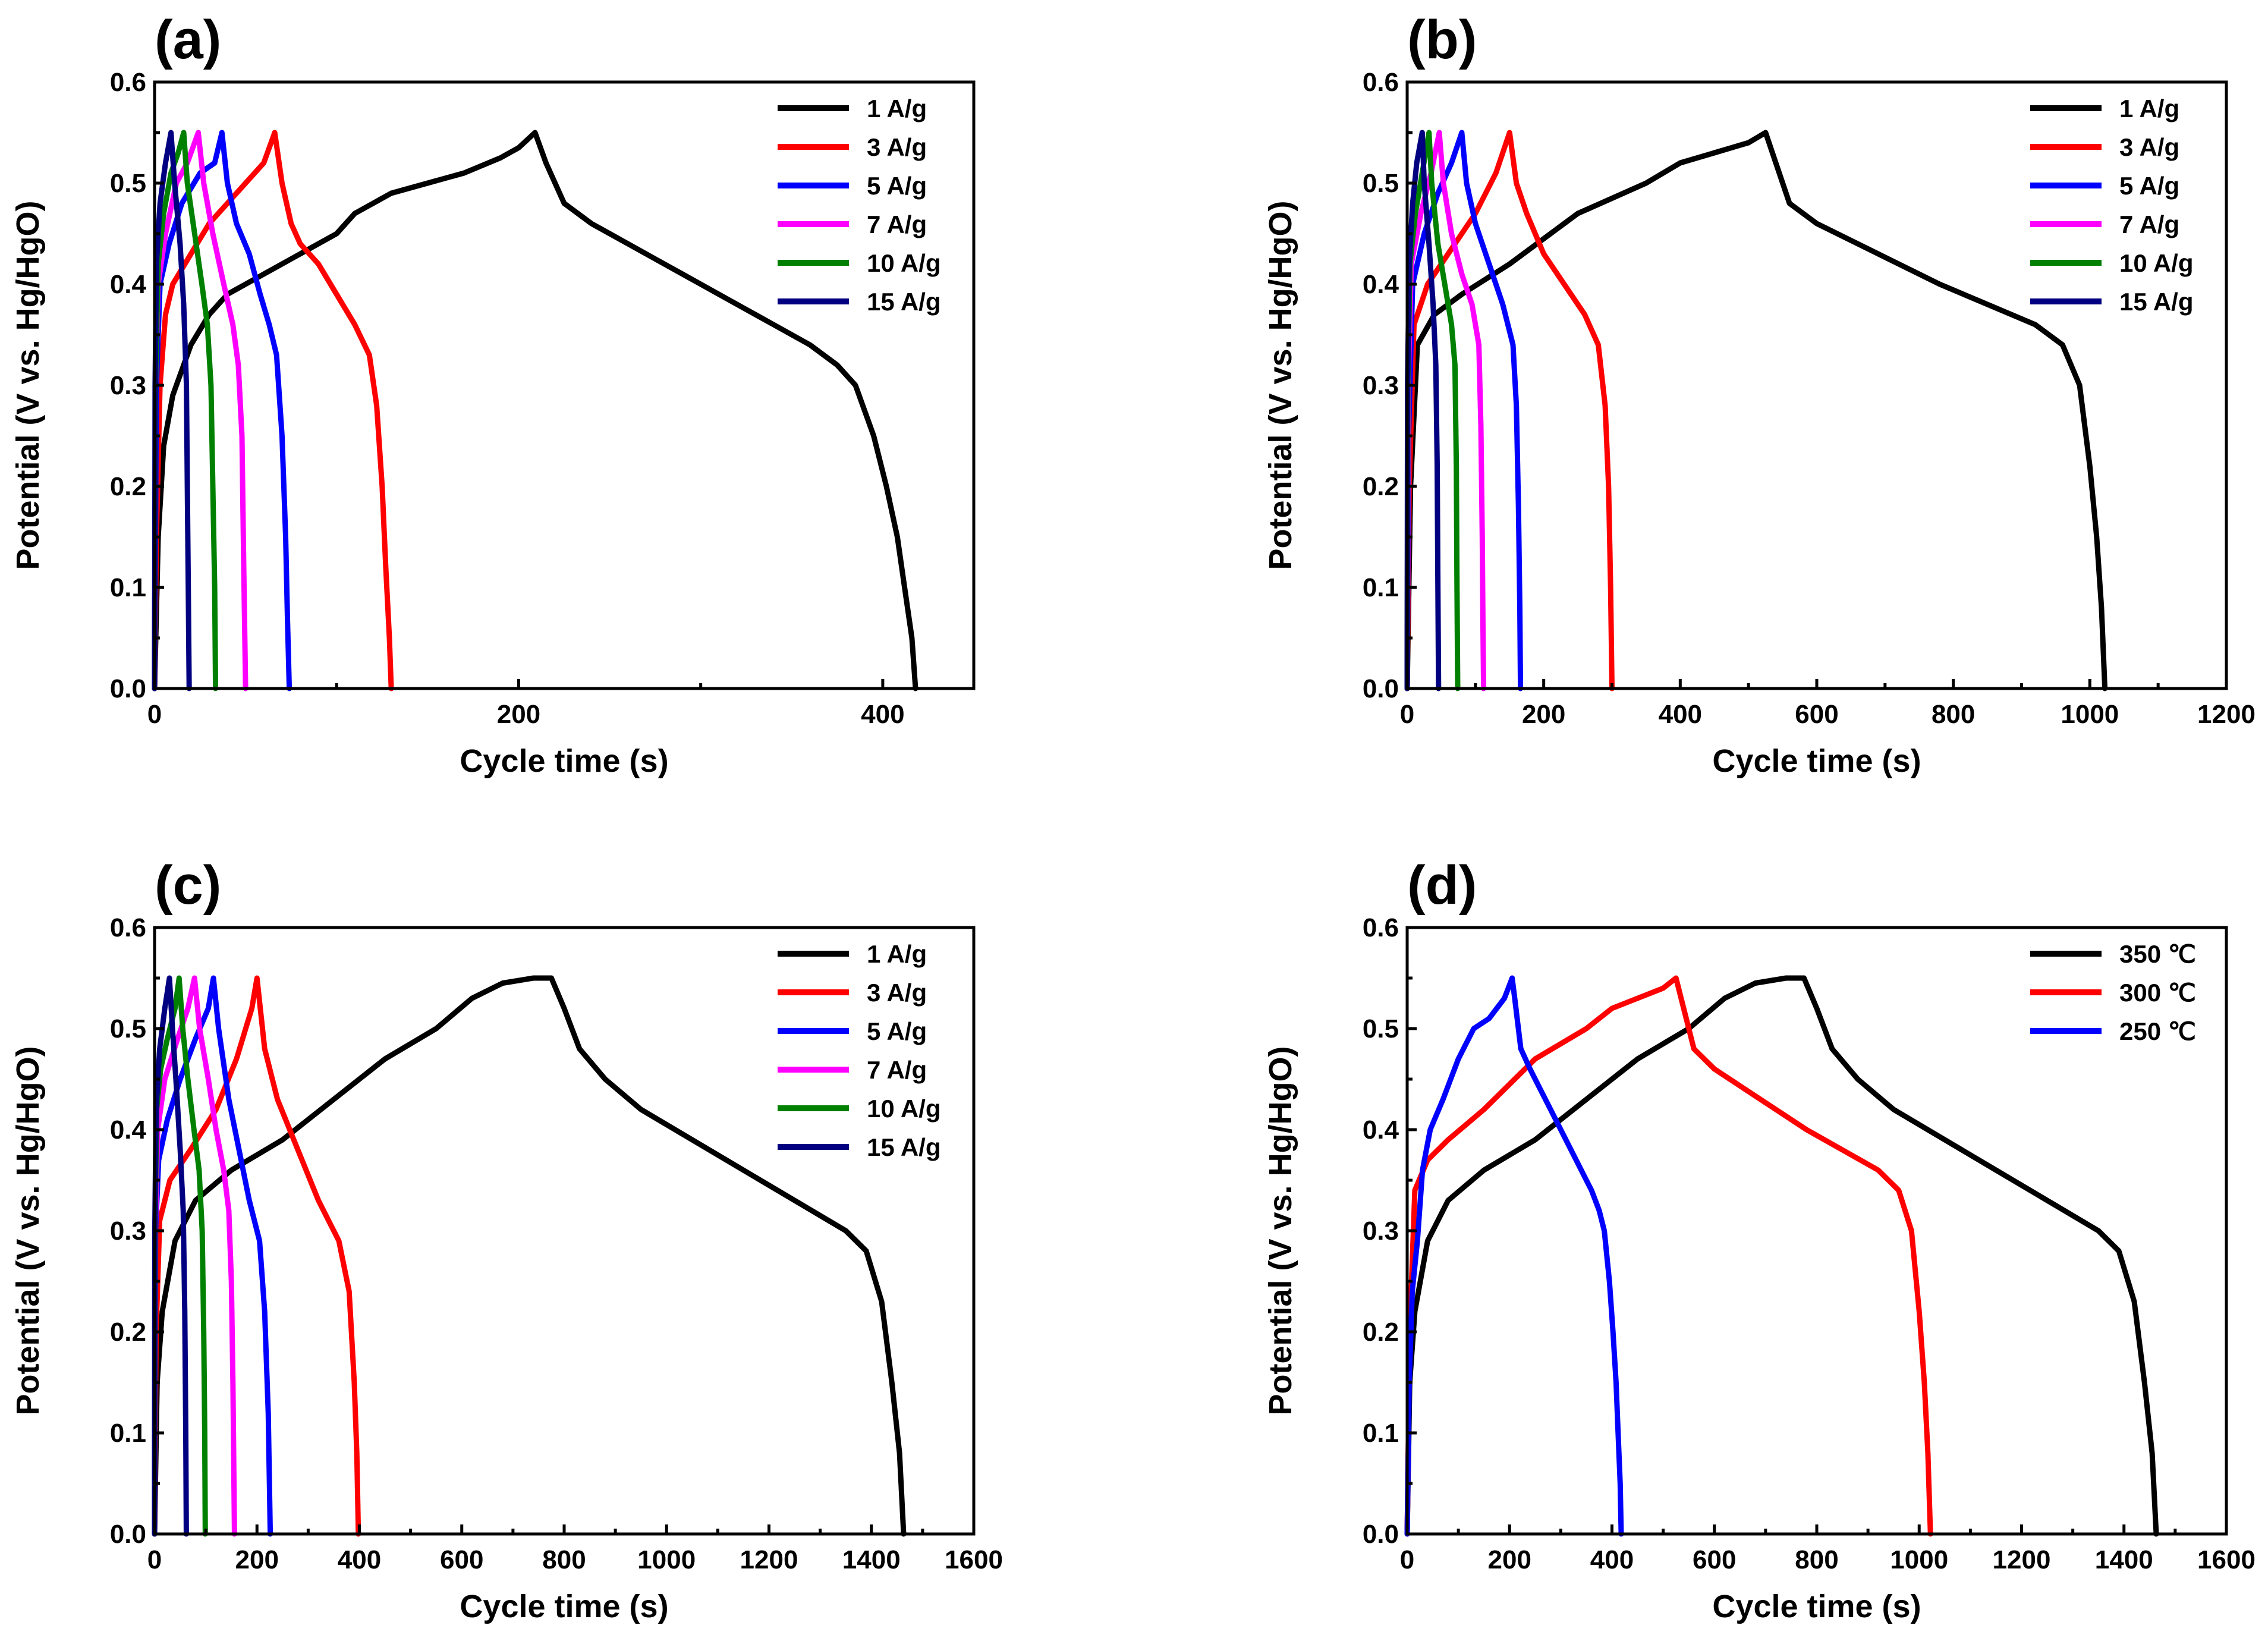 Image resolution: width=2268 pixels, height=1641 pixels. What do you see at coordinates (188, 40) in the screenshot?
I see `panel-label: (a)` at bounding box center [188, 40].